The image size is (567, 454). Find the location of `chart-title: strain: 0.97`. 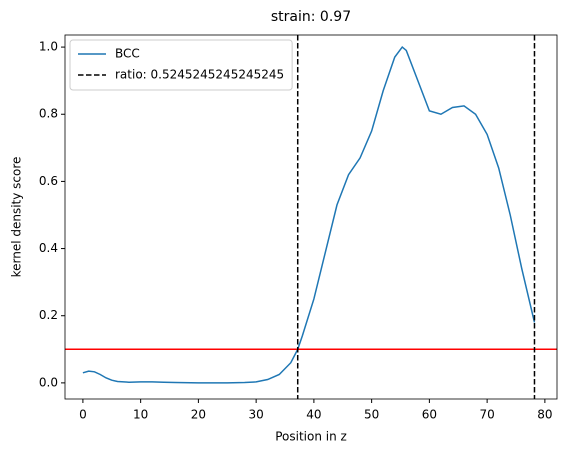

chart-title: strain: 0.97 is located at coordinates (311, 17).